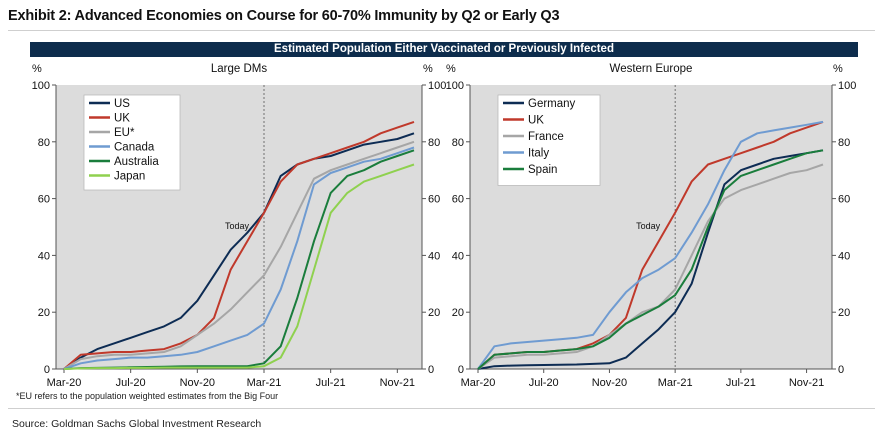 This screenshot has height=442, width=883. Describe the element at coordinates (542, 170) in the screenshot. I see `legend-label: Spain` at that location.